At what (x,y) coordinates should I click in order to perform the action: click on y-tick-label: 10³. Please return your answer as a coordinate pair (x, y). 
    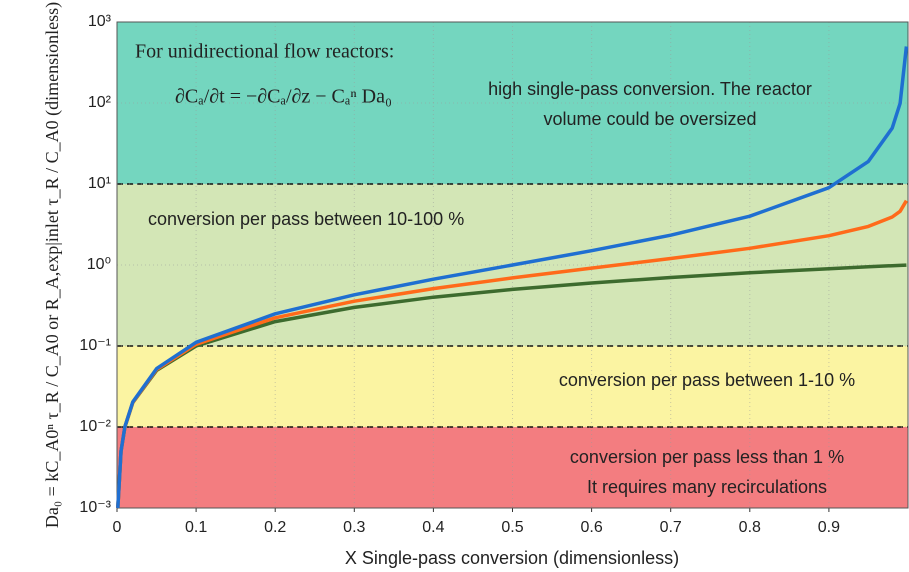
    Looking at the image, I should click on (100, 21).